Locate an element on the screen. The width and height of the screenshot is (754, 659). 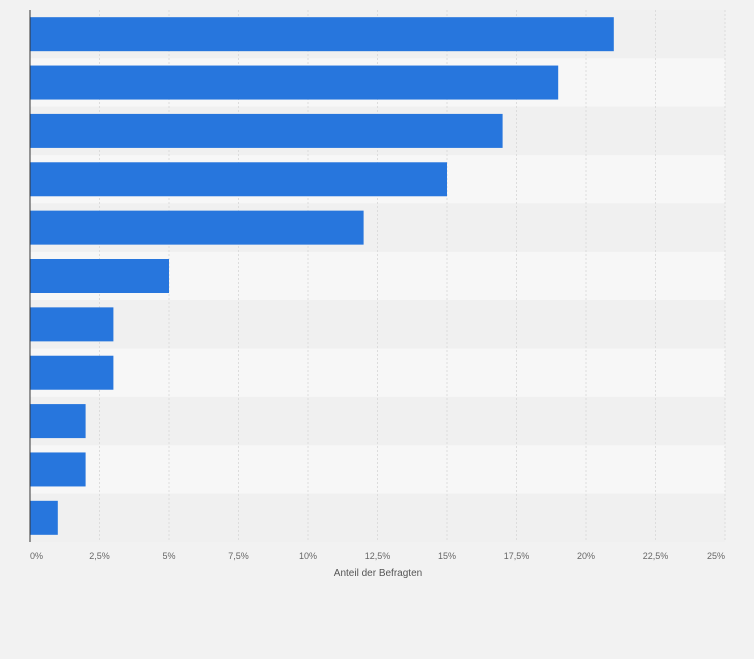
x-tick-label: 10% is located at coordinates (308, 556).